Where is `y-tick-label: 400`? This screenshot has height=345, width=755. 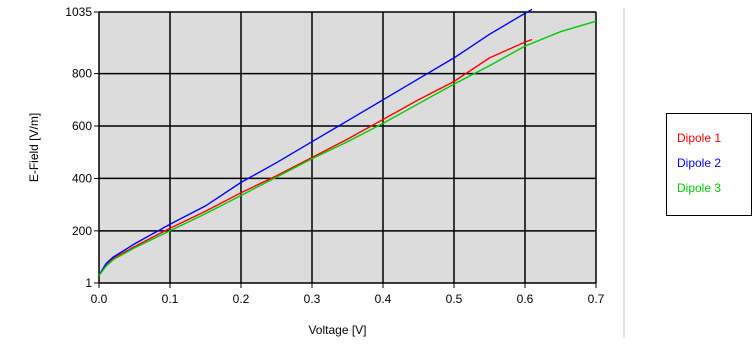
y-tick-label: 400 is located at coordinates (82, 178).